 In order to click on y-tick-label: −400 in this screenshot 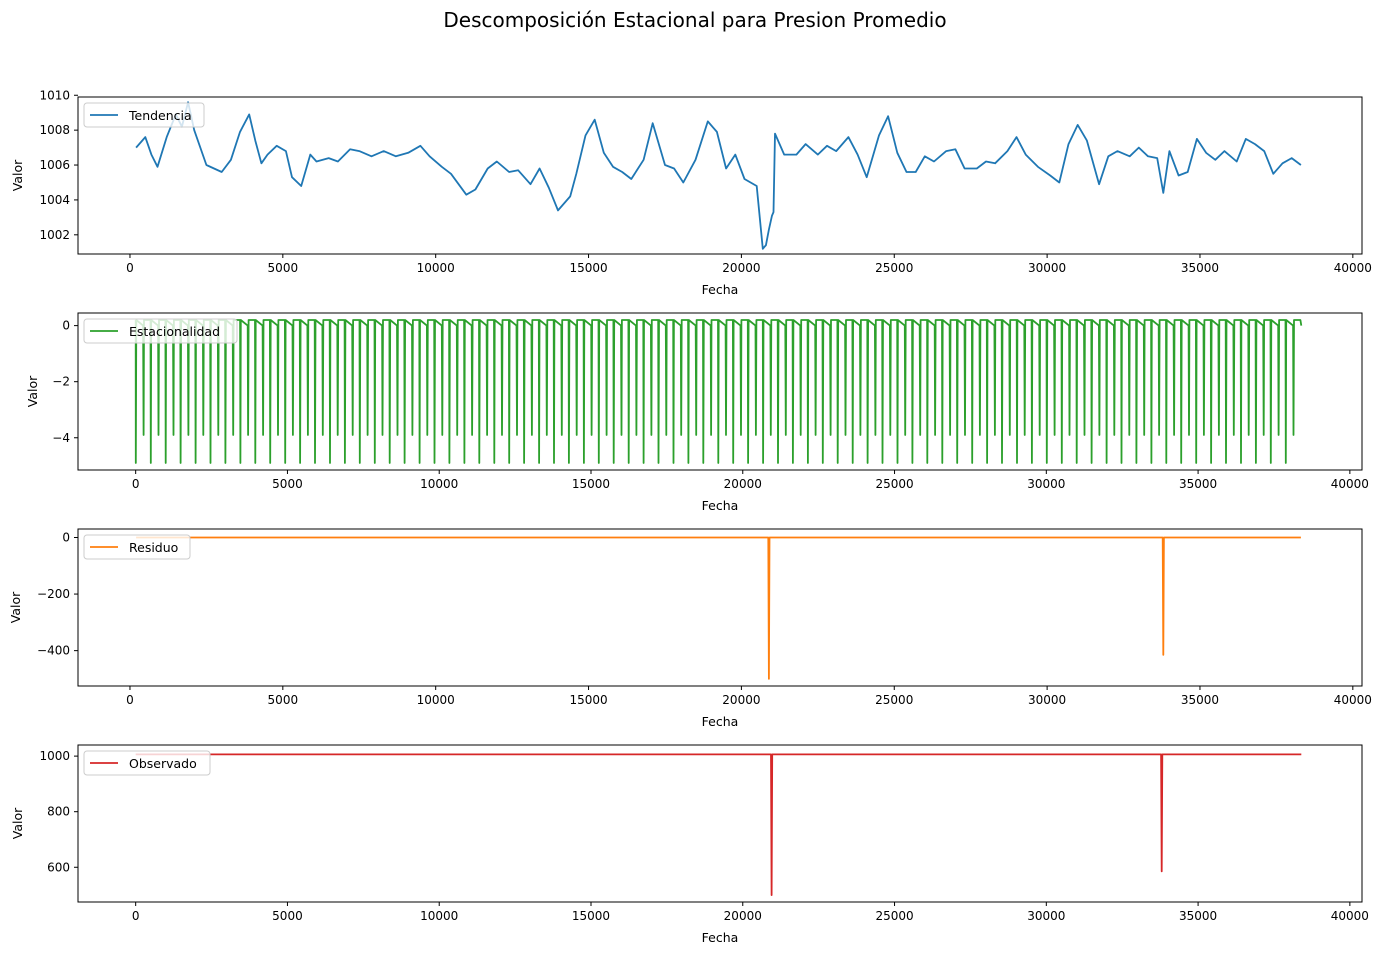, I will do `click(53, 651)`.